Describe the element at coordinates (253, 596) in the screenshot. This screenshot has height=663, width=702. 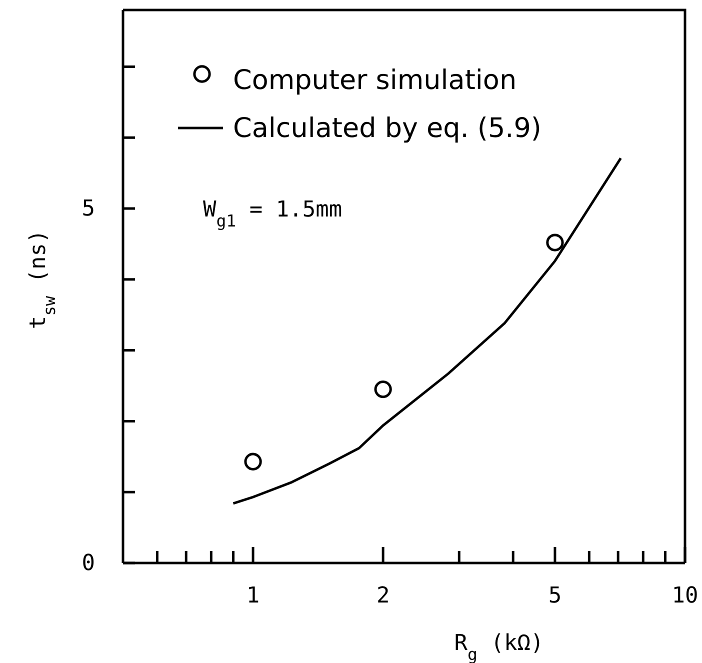
I see `x-tick-label: 1` at that location.